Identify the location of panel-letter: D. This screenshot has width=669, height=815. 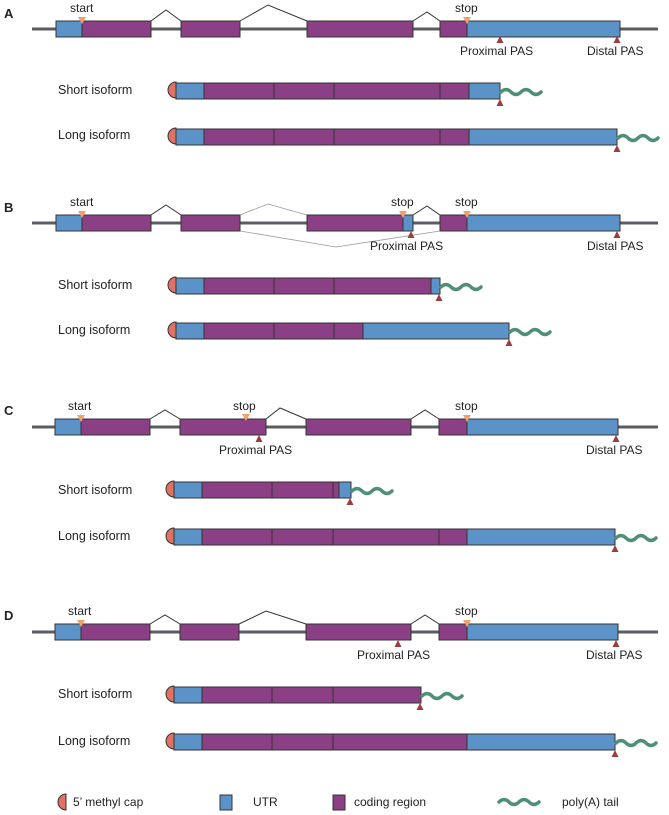
(8, 615).